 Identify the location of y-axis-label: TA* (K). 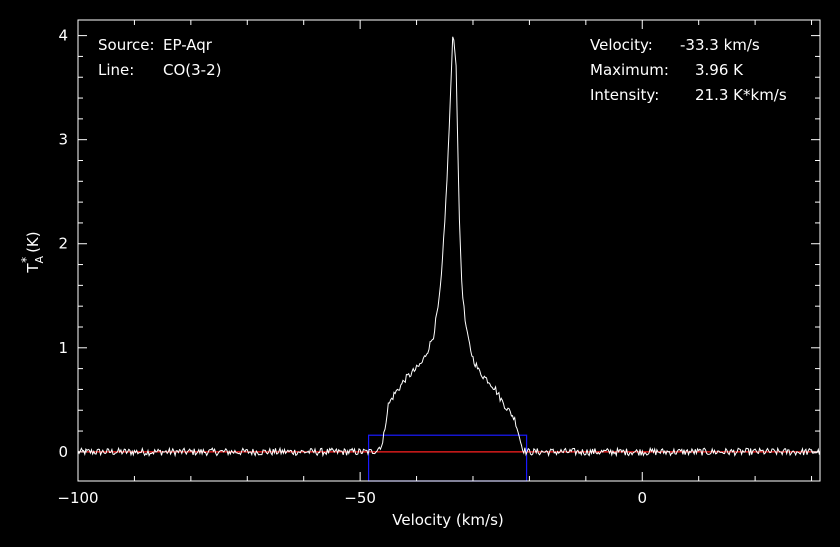
(32, 252).